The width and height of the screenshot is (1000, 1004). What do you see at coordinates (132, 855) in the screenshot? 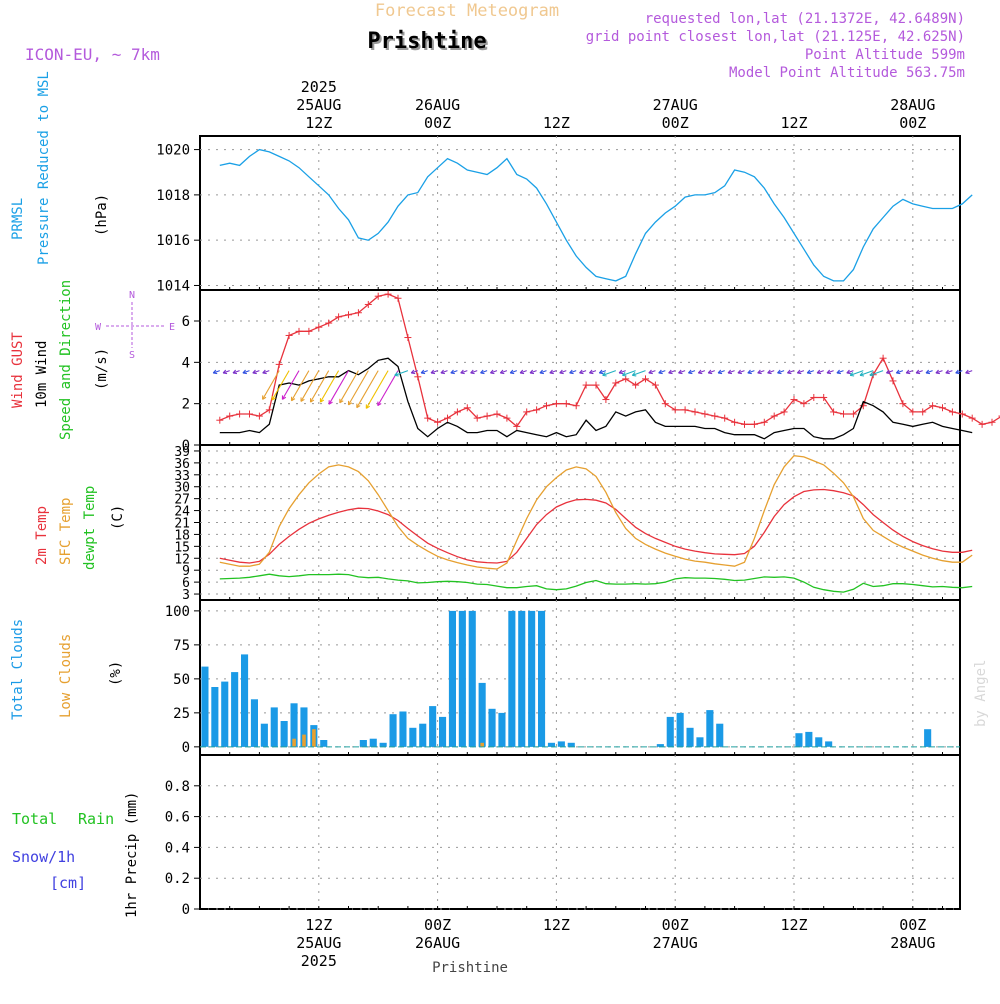
I see `rain-unit: 1hr Precip (mm)` at bounding box center [132, 855].